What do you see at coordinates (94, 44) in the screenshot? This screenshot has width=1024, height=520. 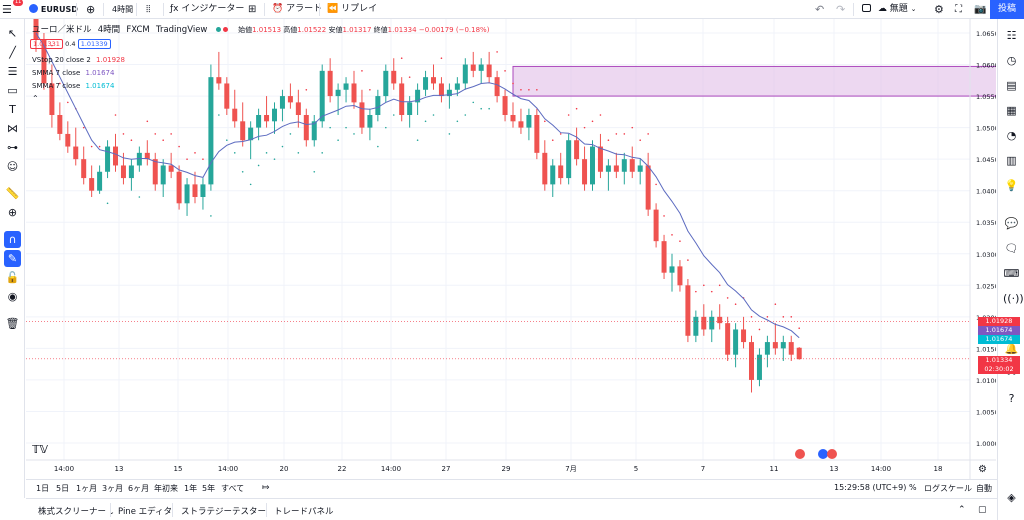 I see `buy-button: 1.01339` at bounding box center [94, 44].